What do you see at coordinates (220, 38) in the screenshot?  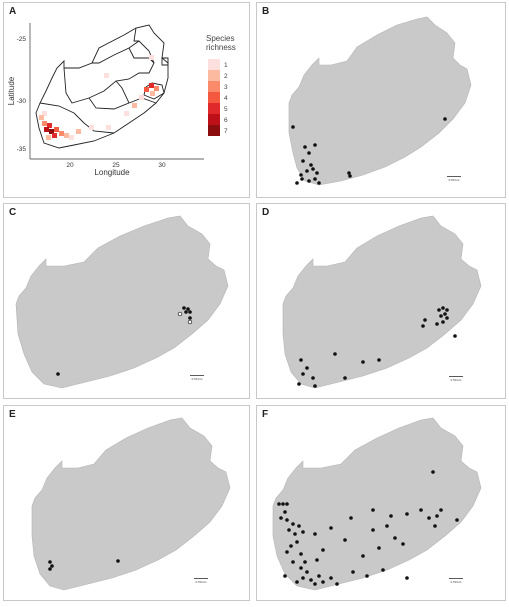 I see `legend-title: Species` at bounding box center [220, 38].